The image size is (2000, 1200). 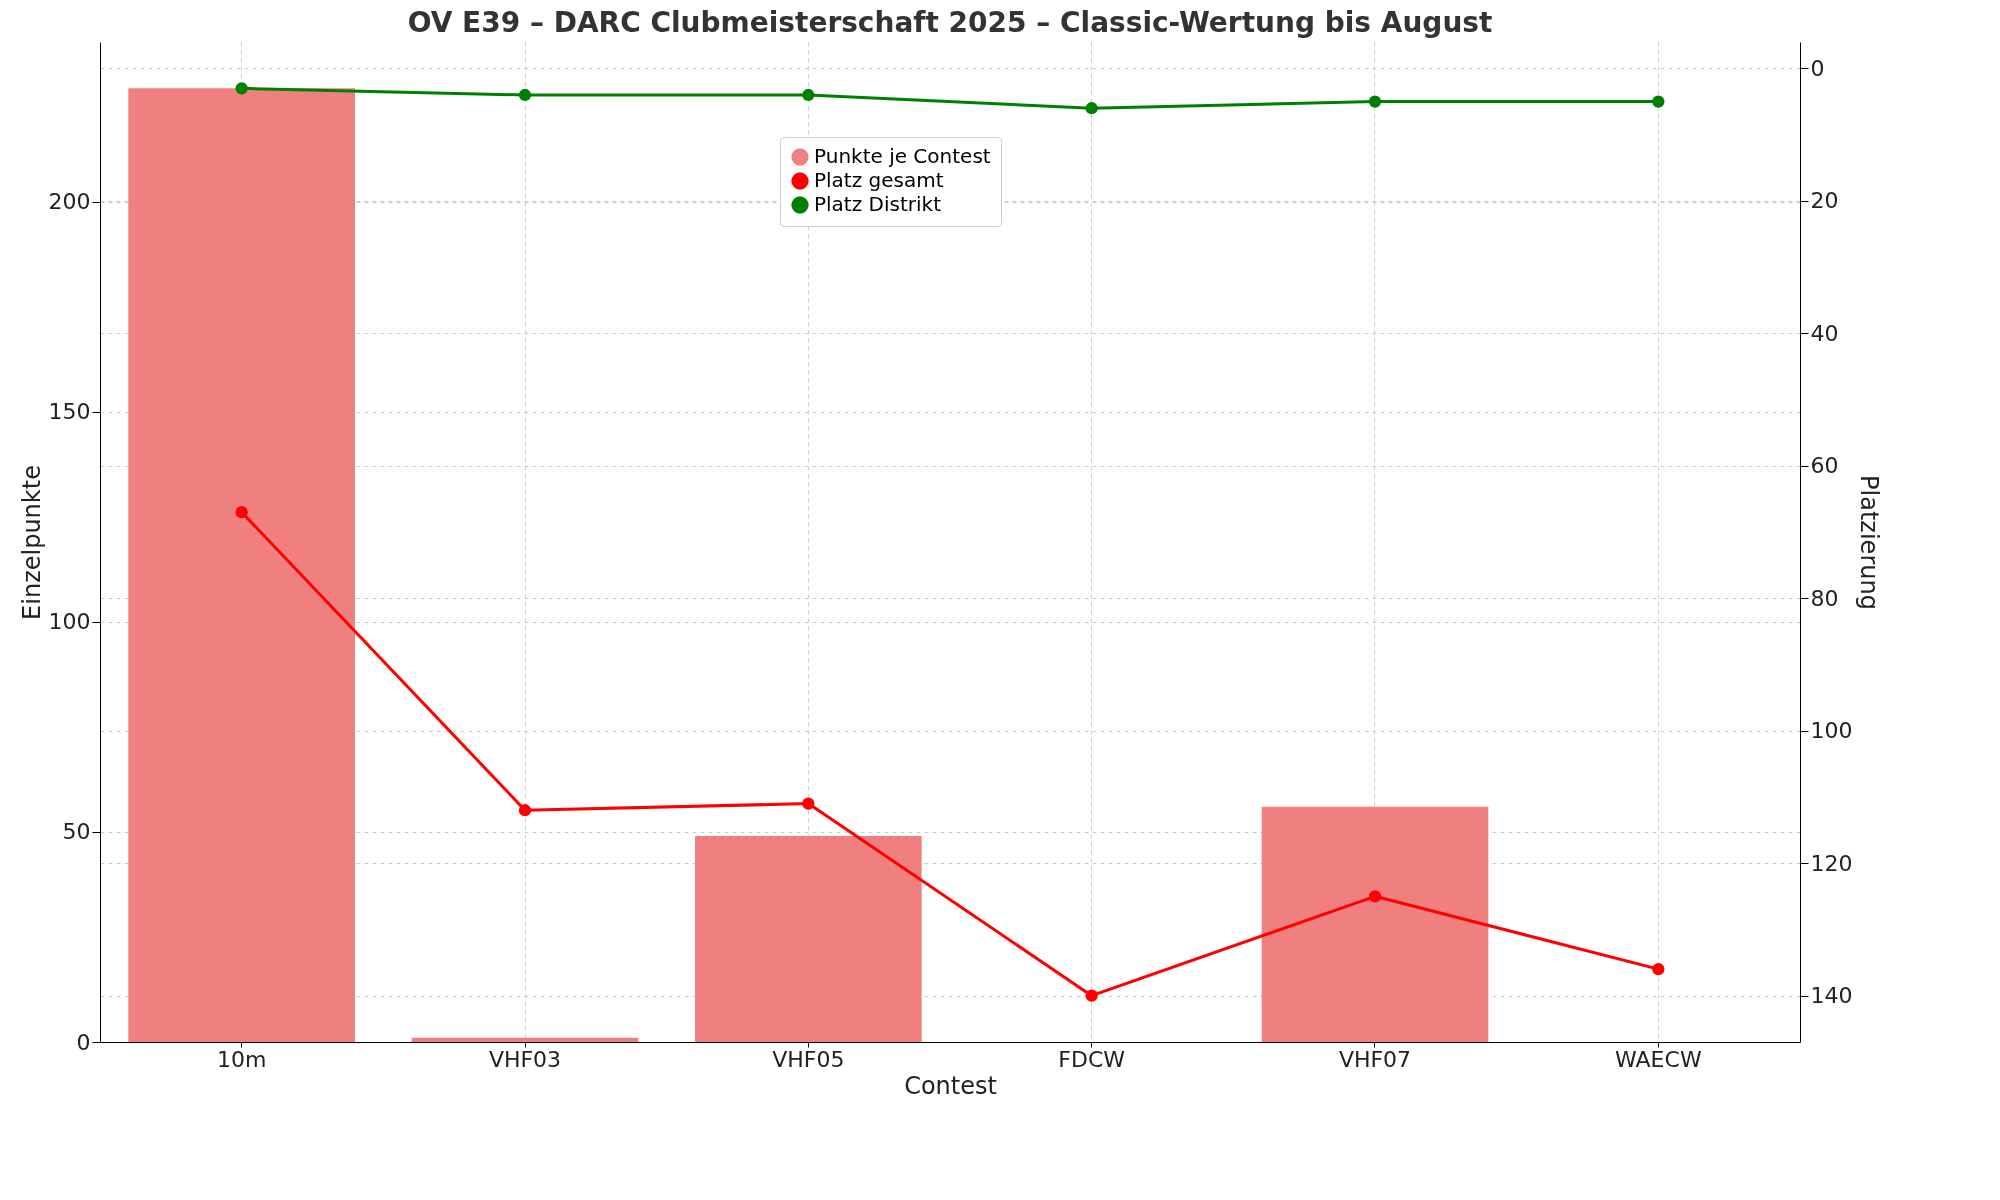 What do you see at coordinates (69, 412) in the screenshot?
I see `y-tick-label: 150` at bounding box center [69, 412].